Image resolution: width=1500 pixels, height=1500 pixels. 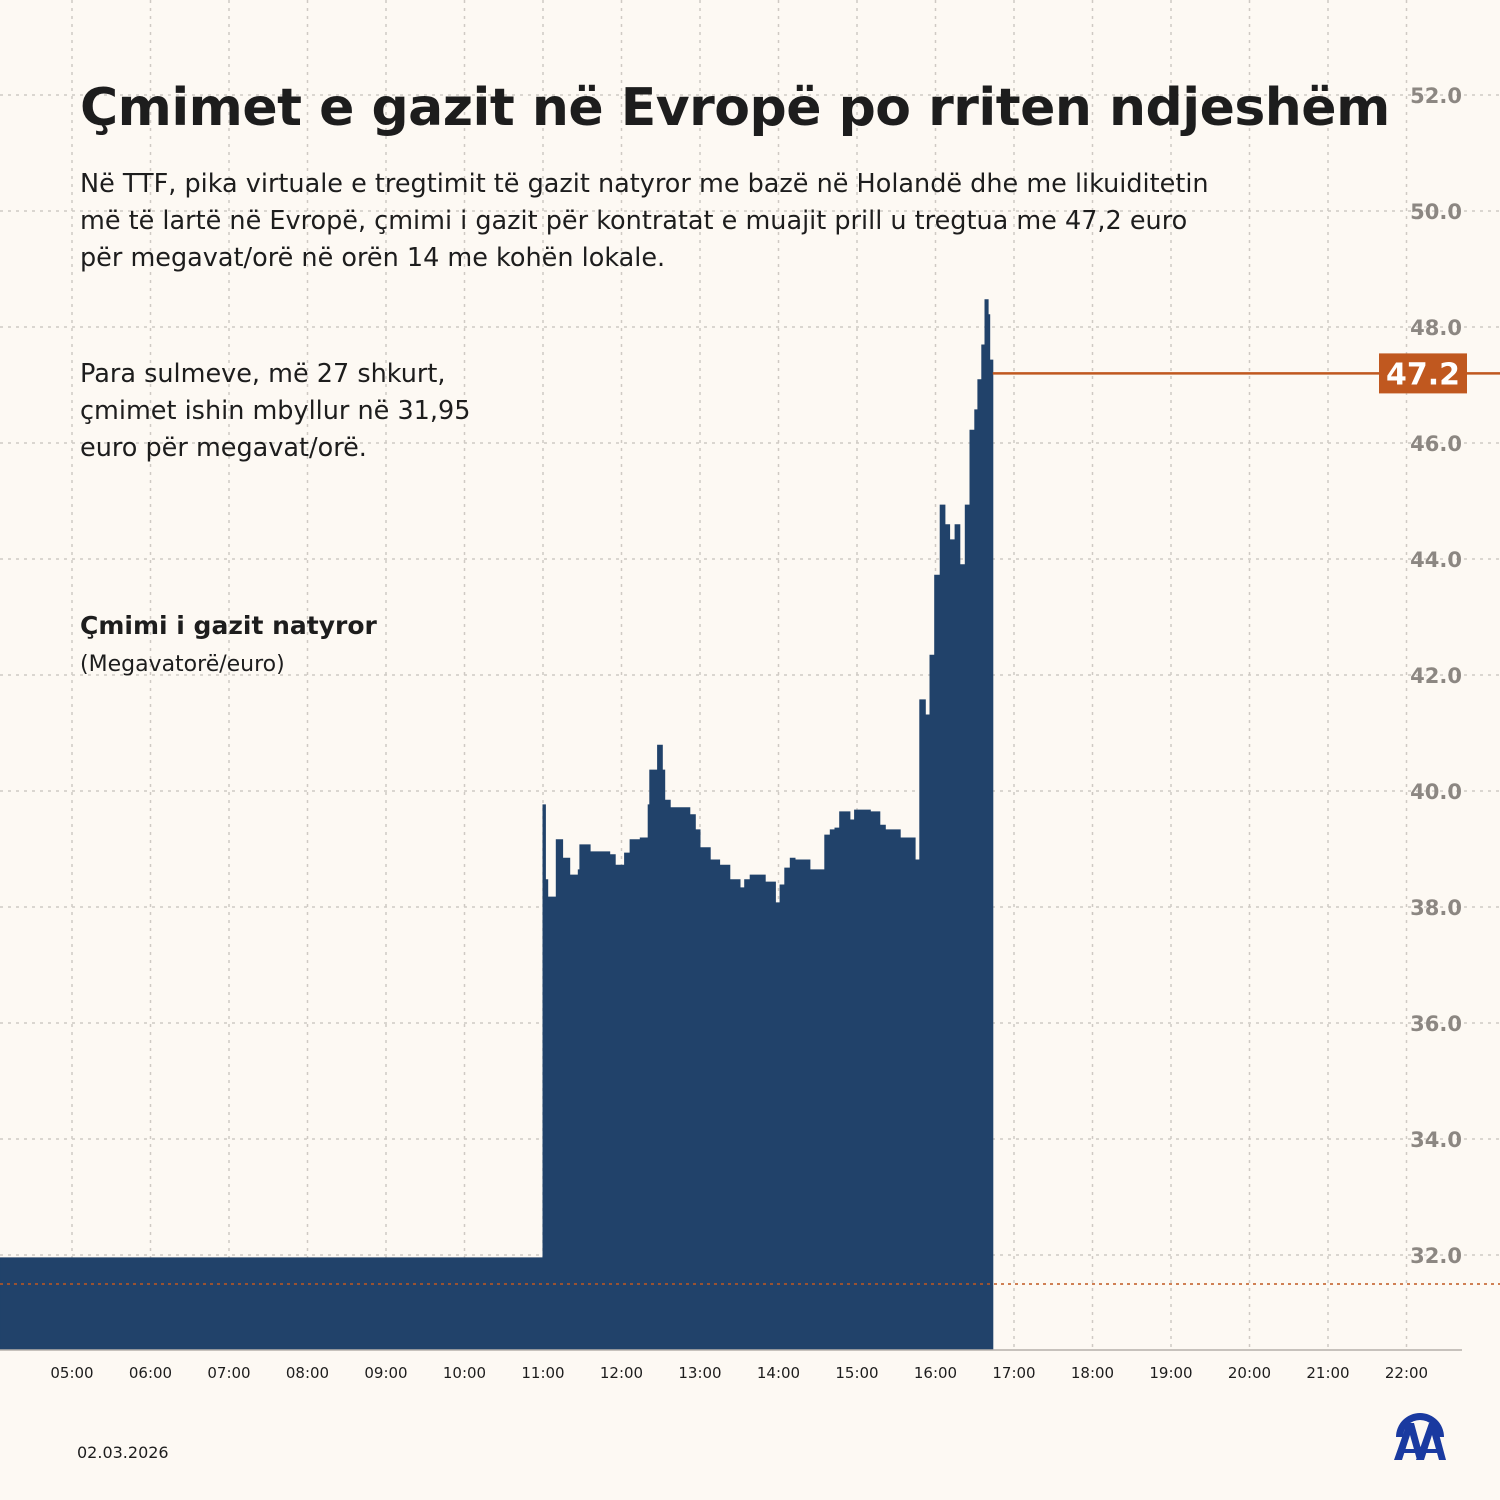 I want to click on x-tick-label: 21:00, so click(x=1327, y=1373).